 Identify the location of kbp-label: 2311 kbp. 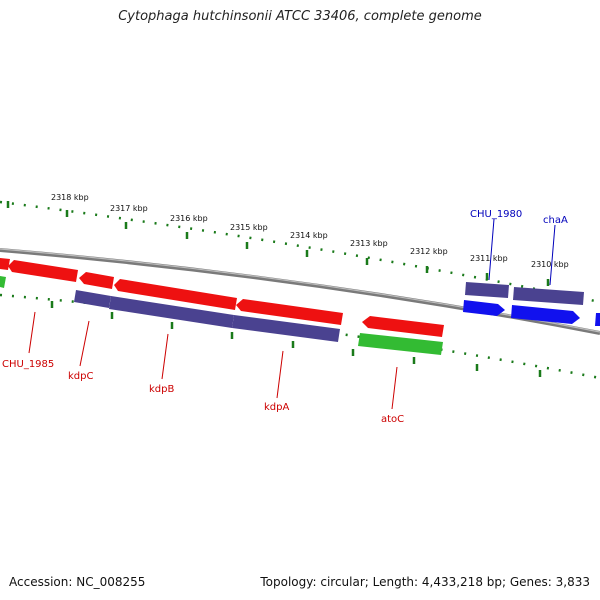
(489, 258).